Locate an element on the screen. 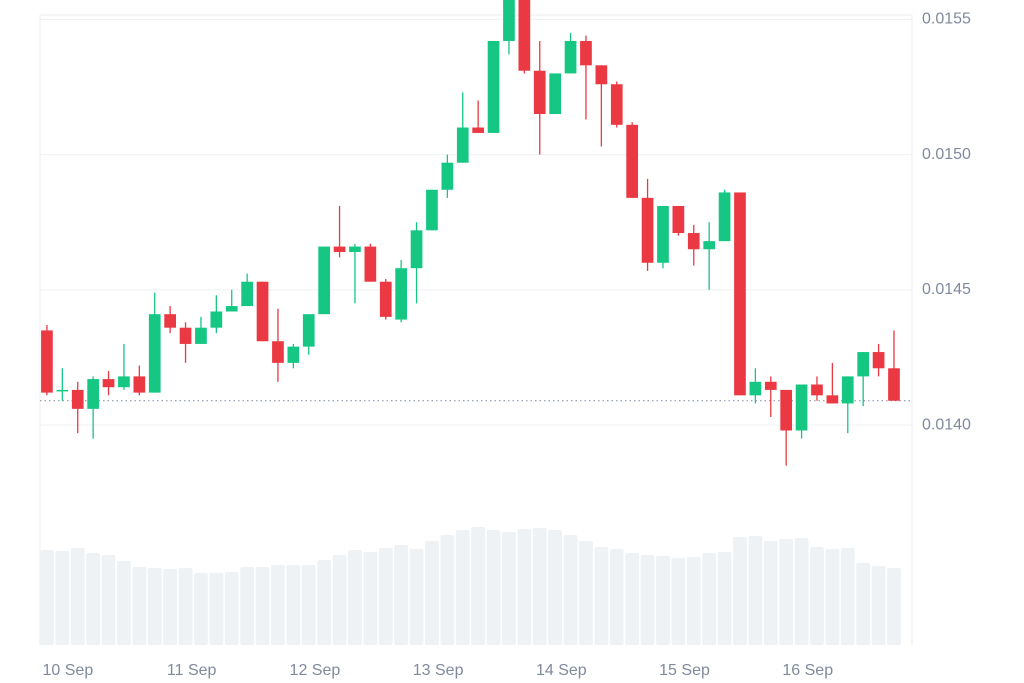 Image resolution: width=1024 pixels, height=683 pixels. y-tick-label: 0.0145 is located at coordinates (946, 289).